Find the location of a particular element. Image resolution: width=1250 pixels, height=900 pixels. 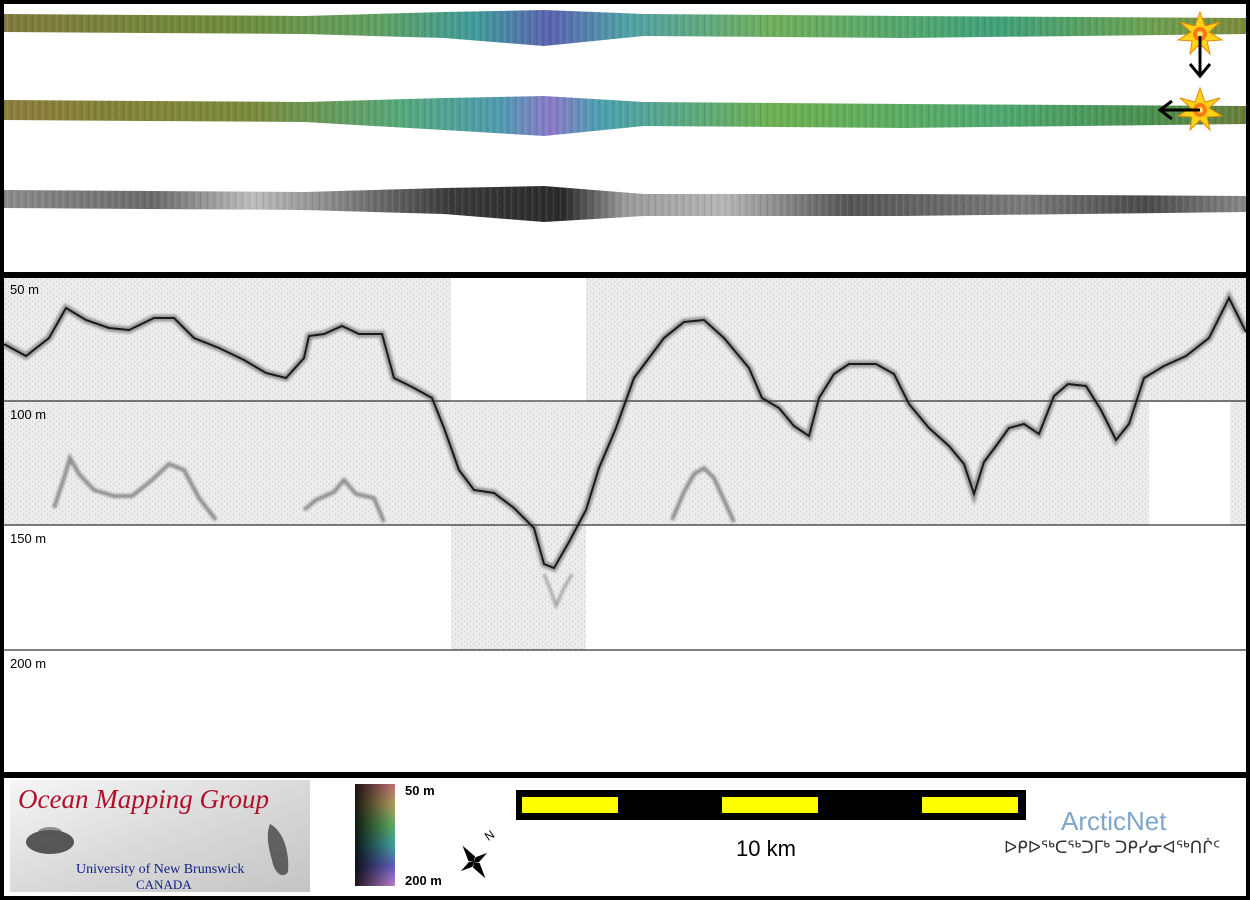

ogm-country: CANADA is located at coordinates (164, 884).